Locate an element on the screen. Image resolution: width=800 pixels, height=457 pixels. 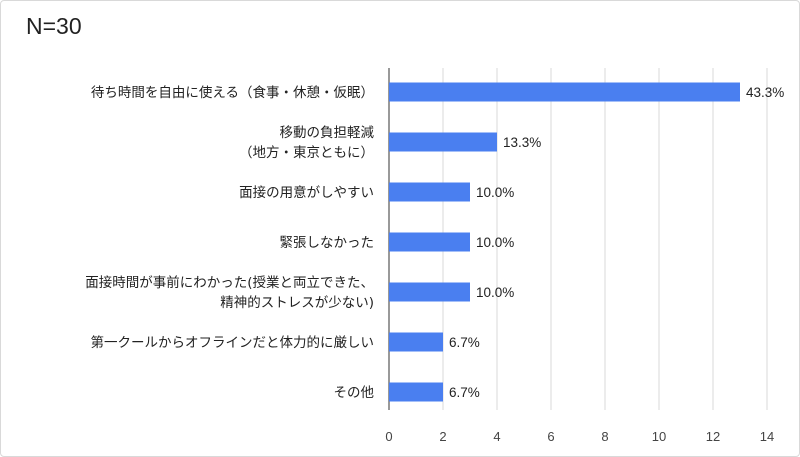
category-label: （地方・東京ともに） is located at coordinates (306, 153).